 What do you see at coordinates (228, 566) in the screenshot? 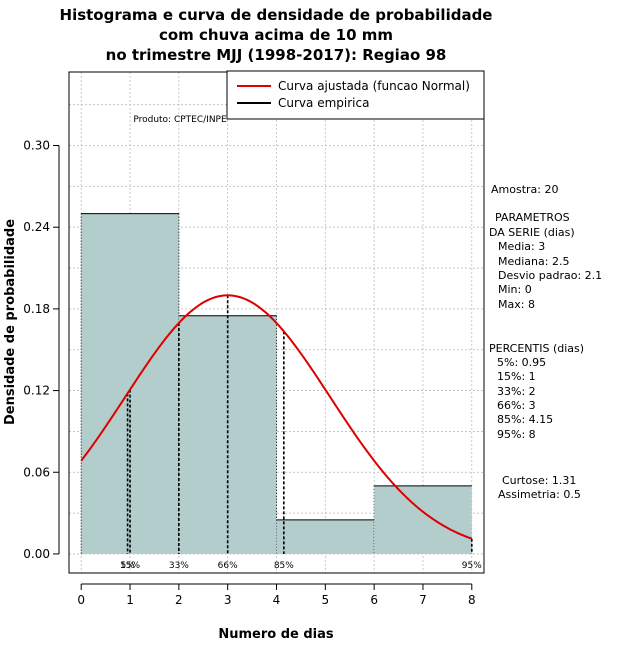
I see `percentile-label-3: 66%` at bounding box center [228, 566].